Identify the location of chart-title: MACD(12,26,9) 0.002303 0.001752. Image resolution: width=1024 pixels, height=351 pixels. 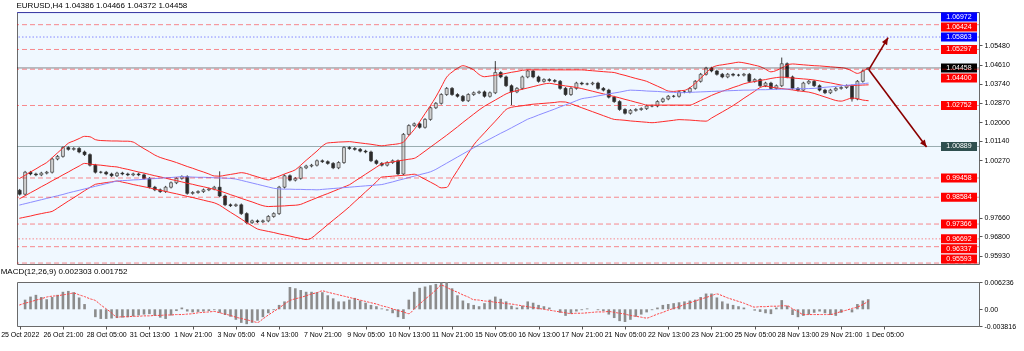
(64, 271).